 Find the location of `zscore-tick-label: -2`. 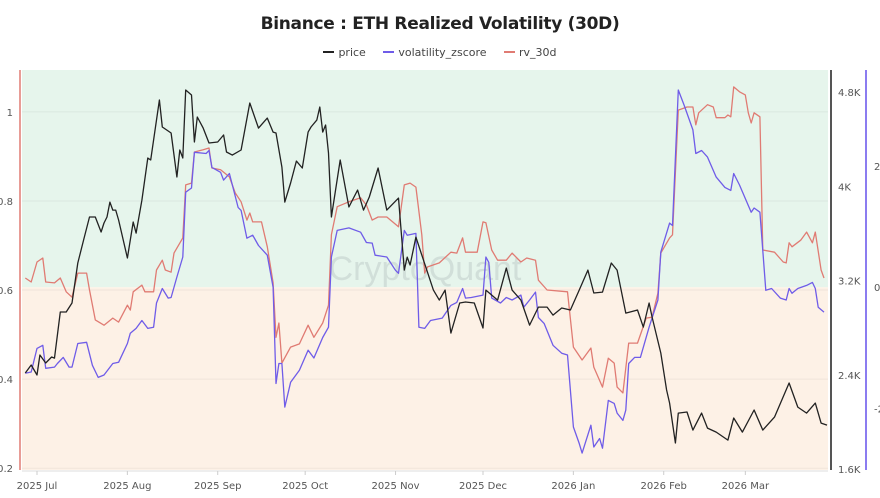

zscore-tick-label: -2 is located at coordinates (877, 409).